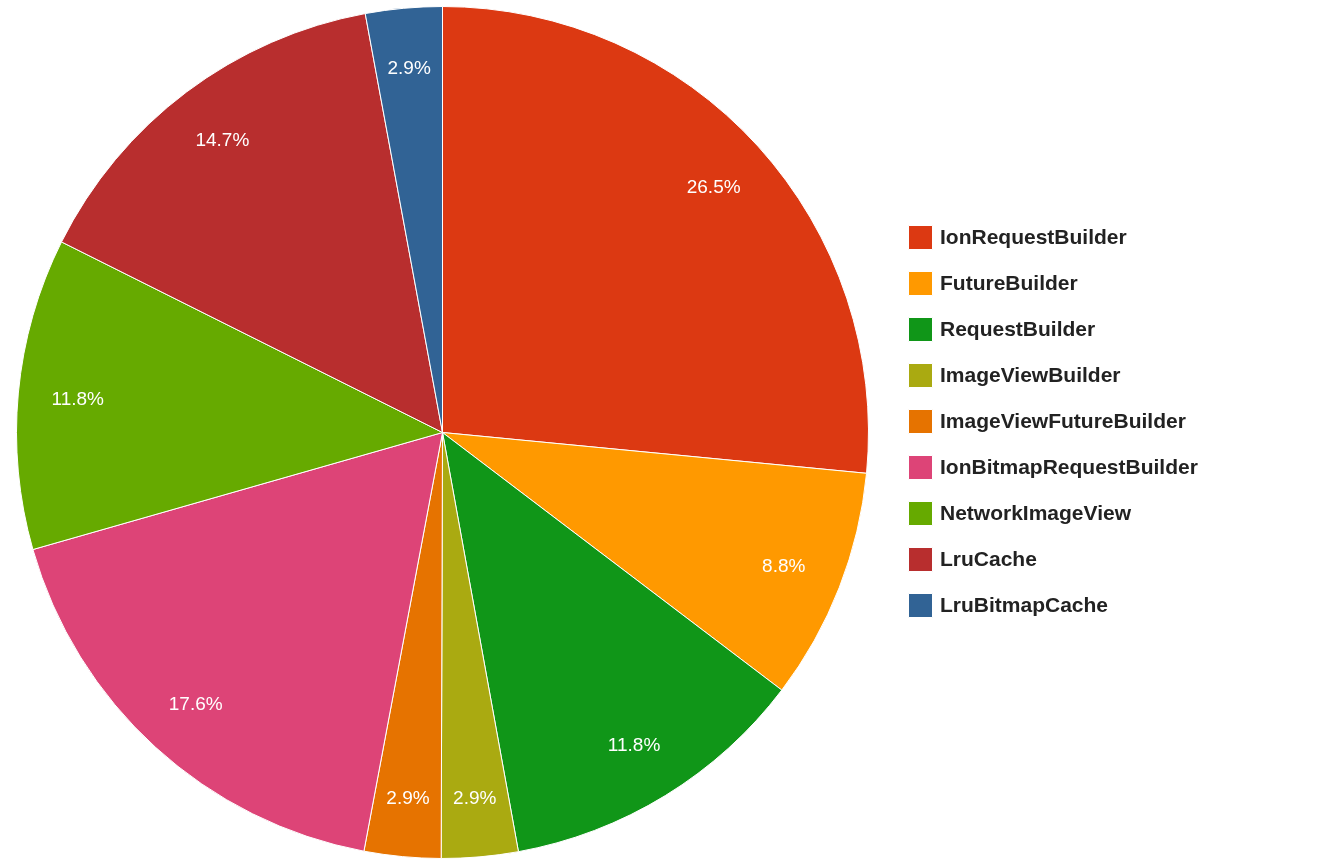  Describe the element at coordinates (784, 566) in the screenshot. I see `data-label: 8.8%` at that location.